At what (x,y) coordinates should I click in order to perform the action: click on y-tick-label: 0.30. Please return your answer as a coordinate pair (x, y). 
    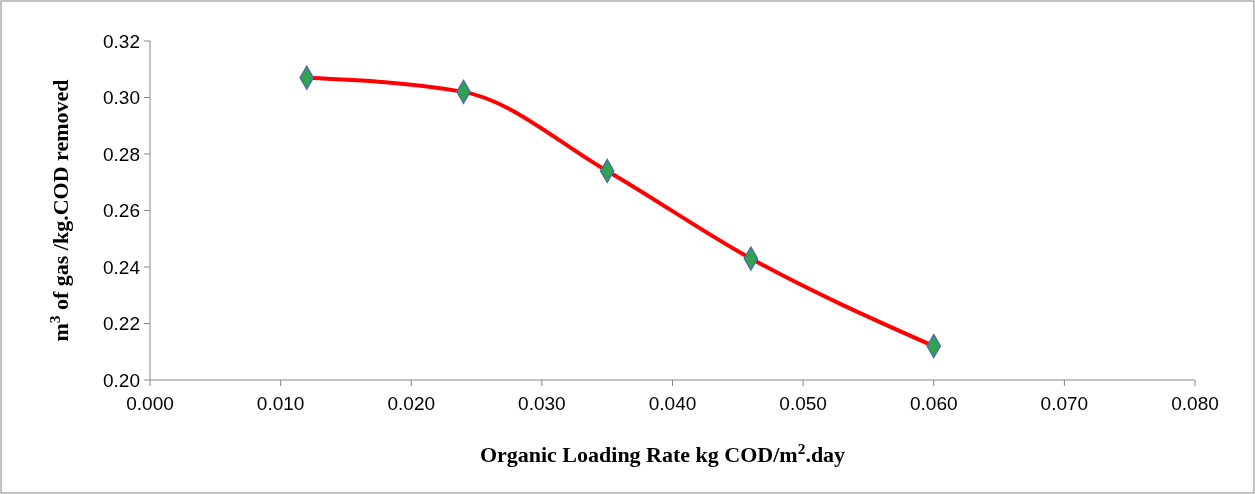
    Looking at the image, I should click on (121, 98).